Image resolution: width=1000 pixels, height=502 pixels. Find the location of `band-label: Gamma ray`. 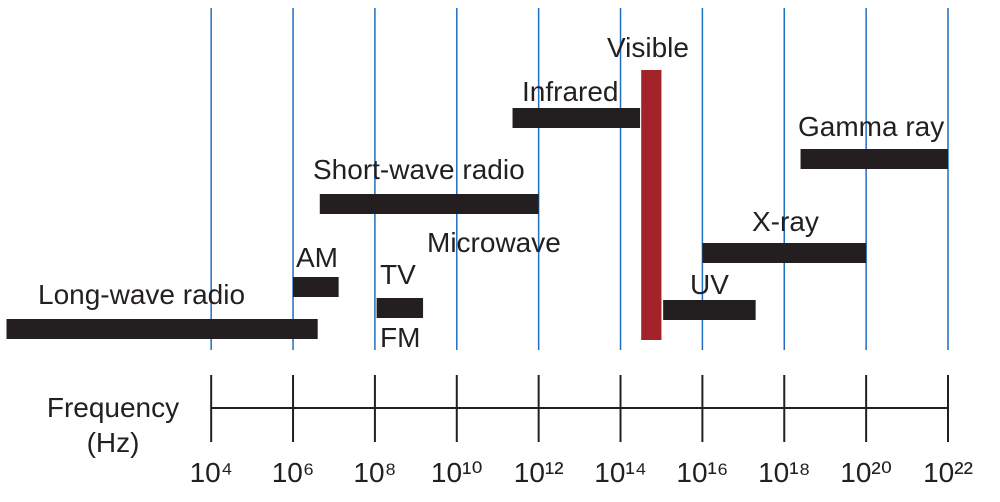

band-label: Gamma ray is located at coordinates (871, 126).